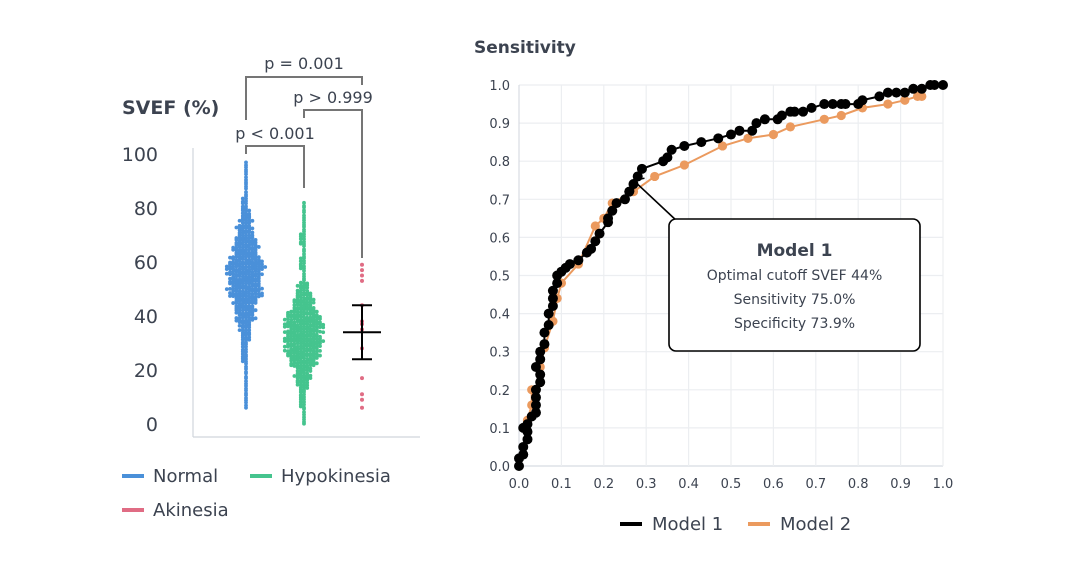 Image resolution: width=1076 pixels, height=570 pixels. I want to click on bracket-line, so click(333, 183).